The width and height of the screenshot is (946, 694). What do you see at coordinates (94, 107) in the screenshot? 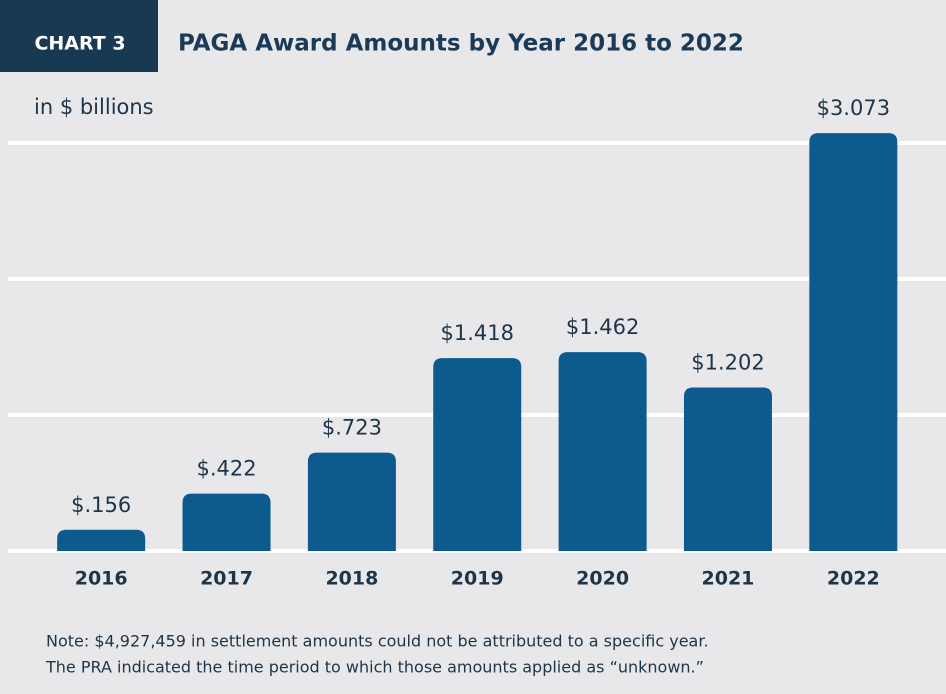
I see `unit-label: in $ billions` at bounding box center [94, 107].